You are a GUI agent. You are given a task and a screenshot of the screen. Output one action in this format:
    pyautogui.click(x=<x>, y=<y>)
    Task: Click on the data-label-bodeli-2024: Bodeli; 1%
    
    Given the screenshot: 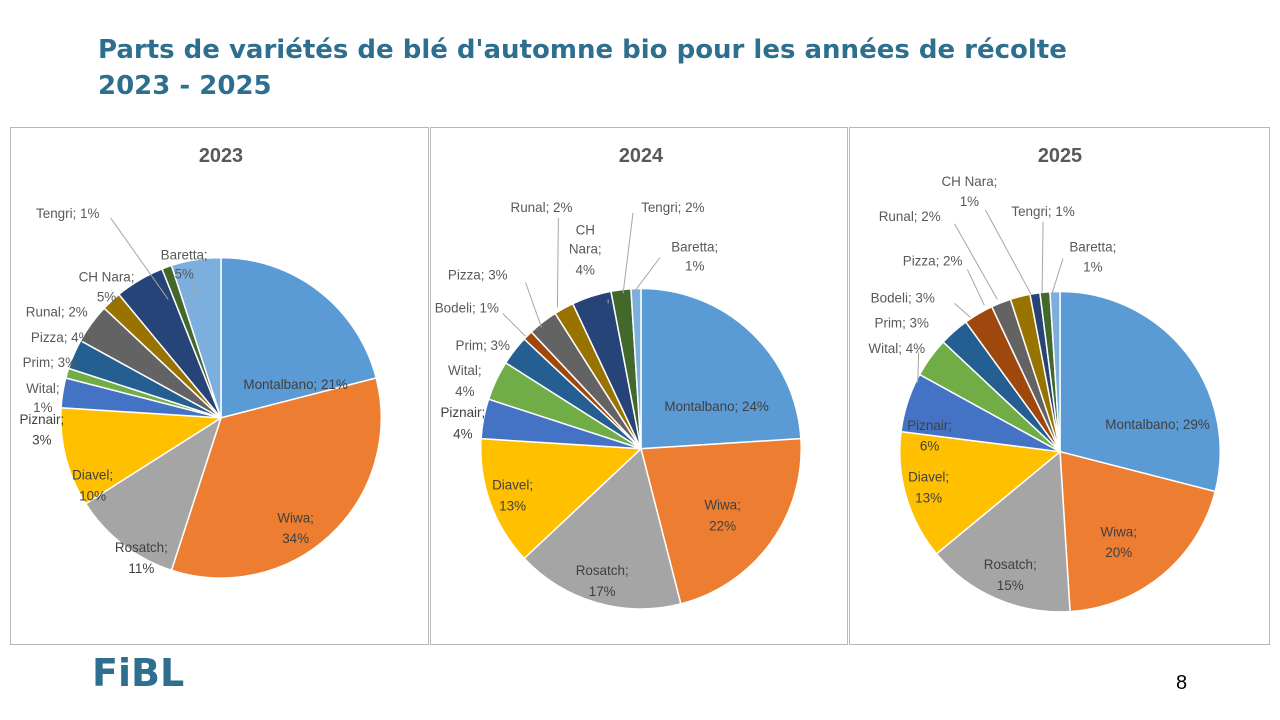 What is the action you would take?
    pyautogui.click(x=467, y=307)
    